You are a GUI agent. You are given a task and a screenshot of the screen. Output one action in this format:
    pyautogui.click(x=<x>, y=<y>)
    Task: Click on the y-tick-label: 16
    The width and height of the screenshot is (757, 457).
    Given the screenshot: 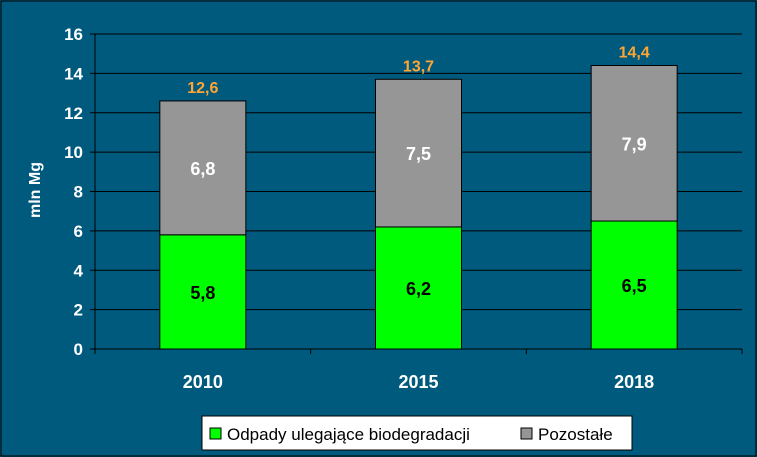 What is the action you would take?
    pyautogui.click(x=73, y=34)
    